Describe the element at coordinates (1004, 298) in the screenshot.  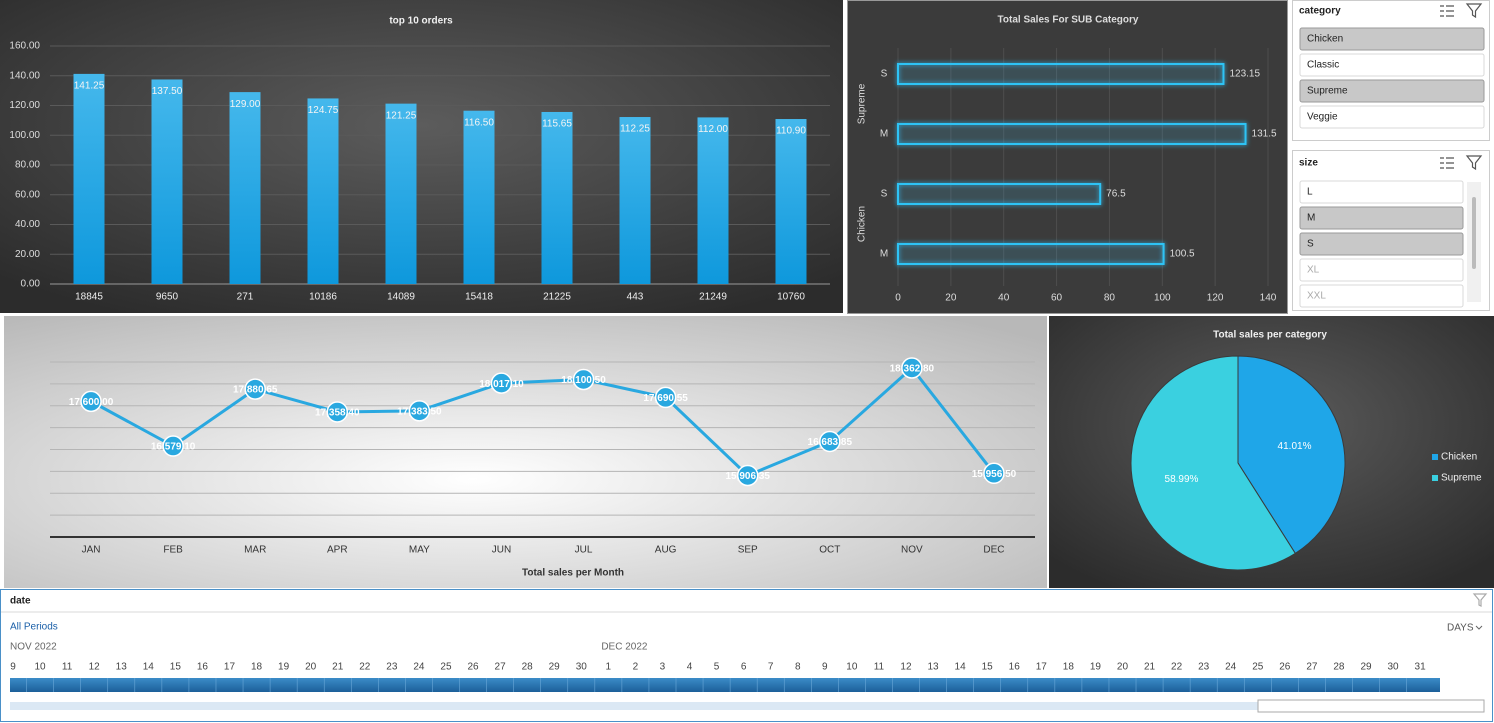
I see `x-tick-label: 40` at that location.